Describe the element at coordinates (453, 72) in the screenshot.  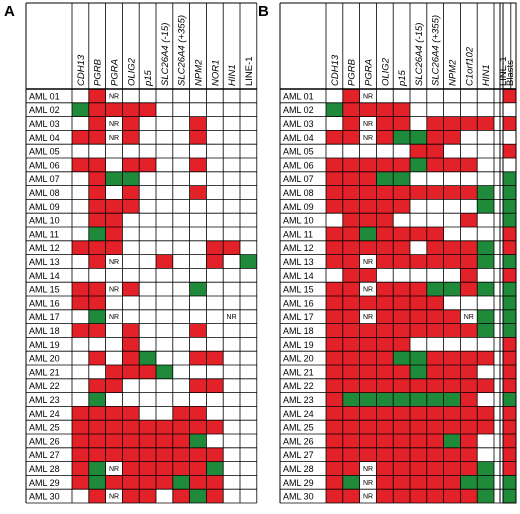
I see `column-header: NPM2` at that location.